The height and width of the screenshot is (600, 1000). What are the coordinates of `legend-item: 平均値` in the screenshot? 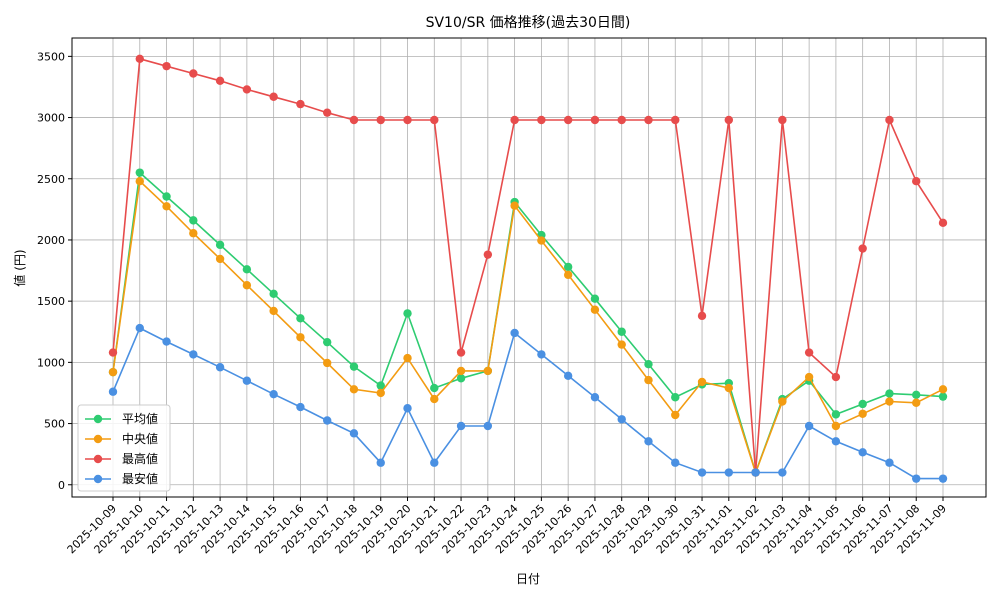 It's located at (121, 418).